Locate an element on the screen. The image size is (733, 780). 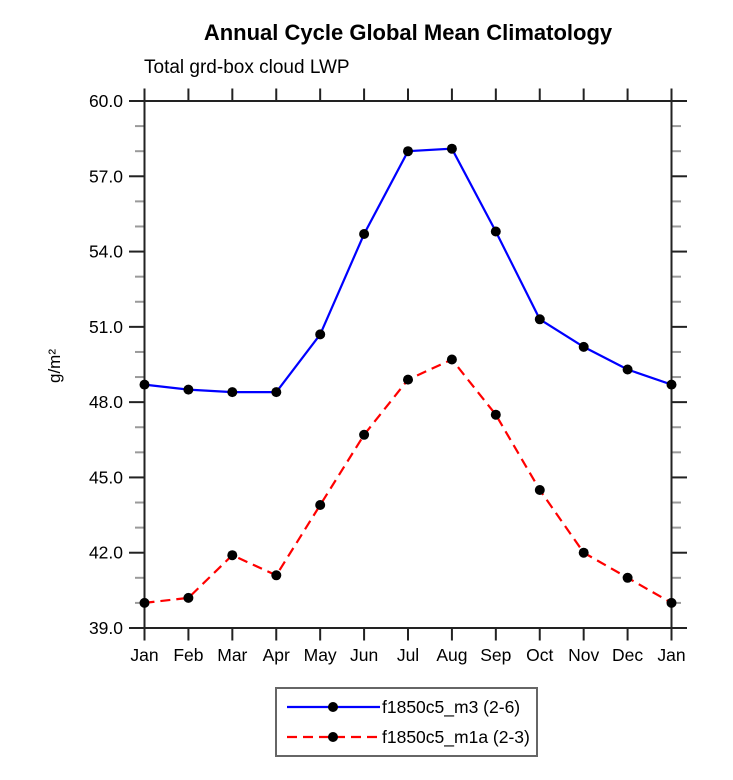
legend-line-sample-dashed is located at coordinates (333, 737).